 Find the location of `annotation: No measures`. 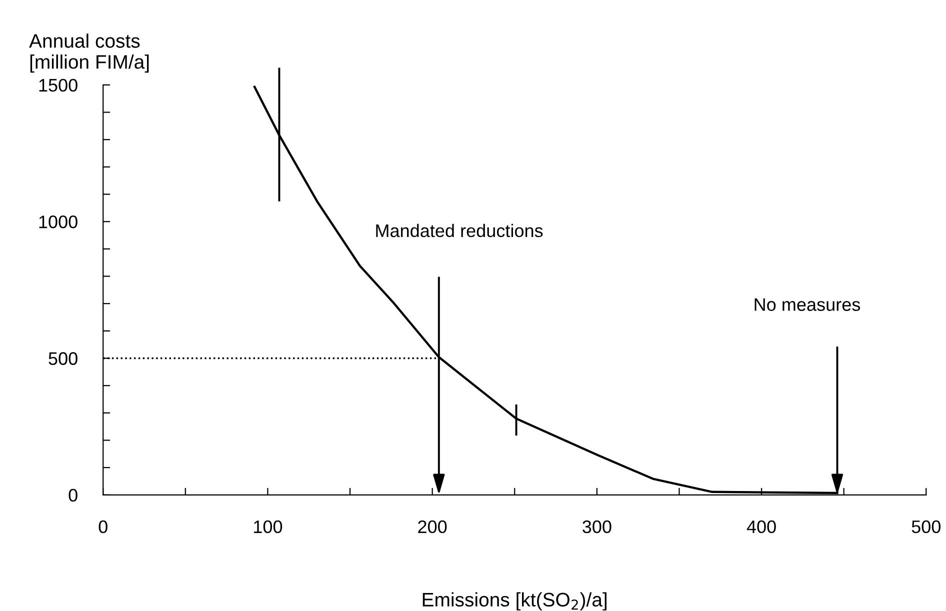

annotation: No measures is located at coordinates (807, 304).